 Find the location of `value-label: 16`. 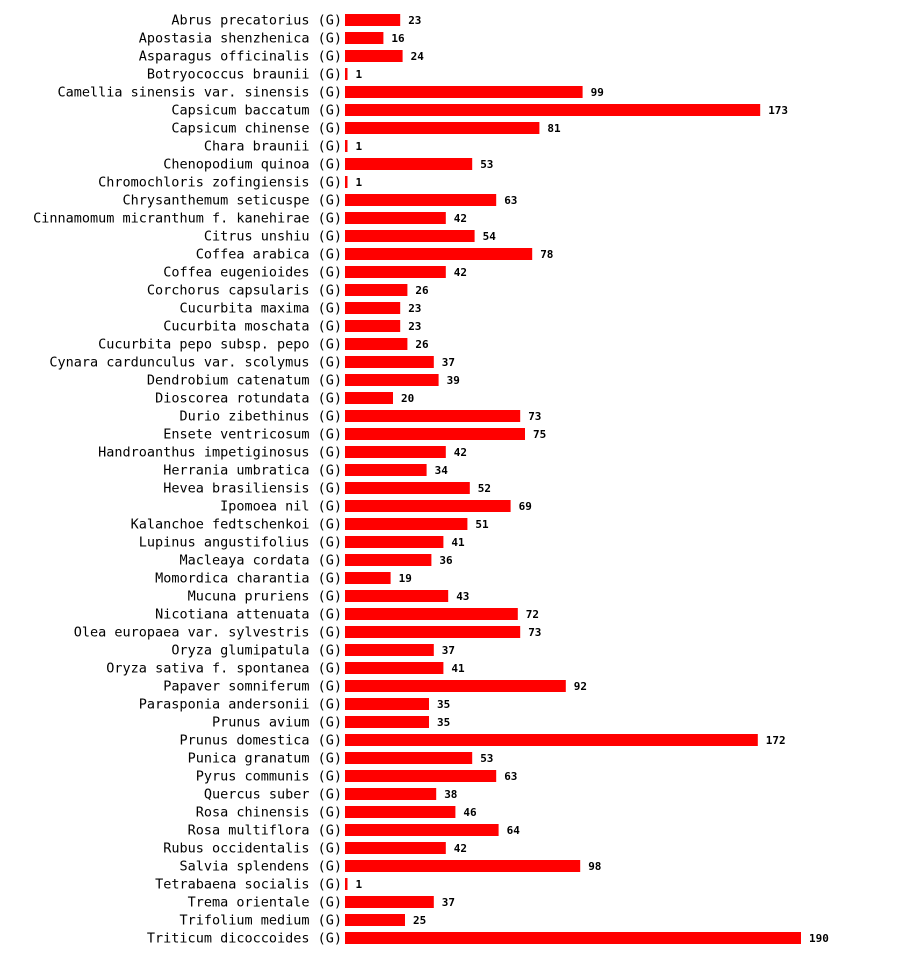

value-label: 16 is located at coordinates (398, 38).